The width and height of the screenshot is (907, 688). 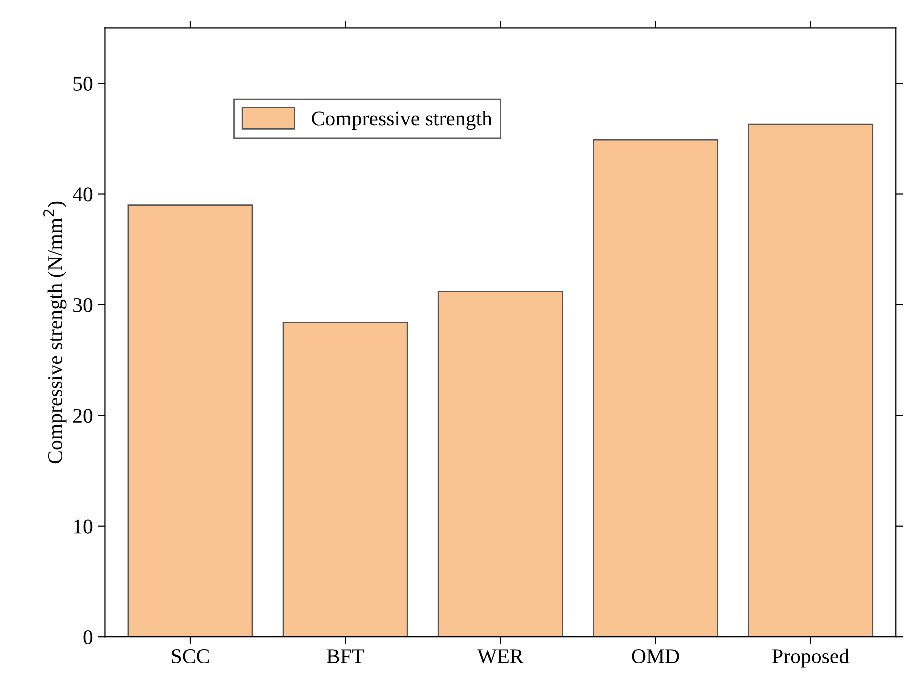 What do you see at coordinates (82, 195) in the screenshot?
I see `y-tick-label: 40` at bounding box center [82, 195].